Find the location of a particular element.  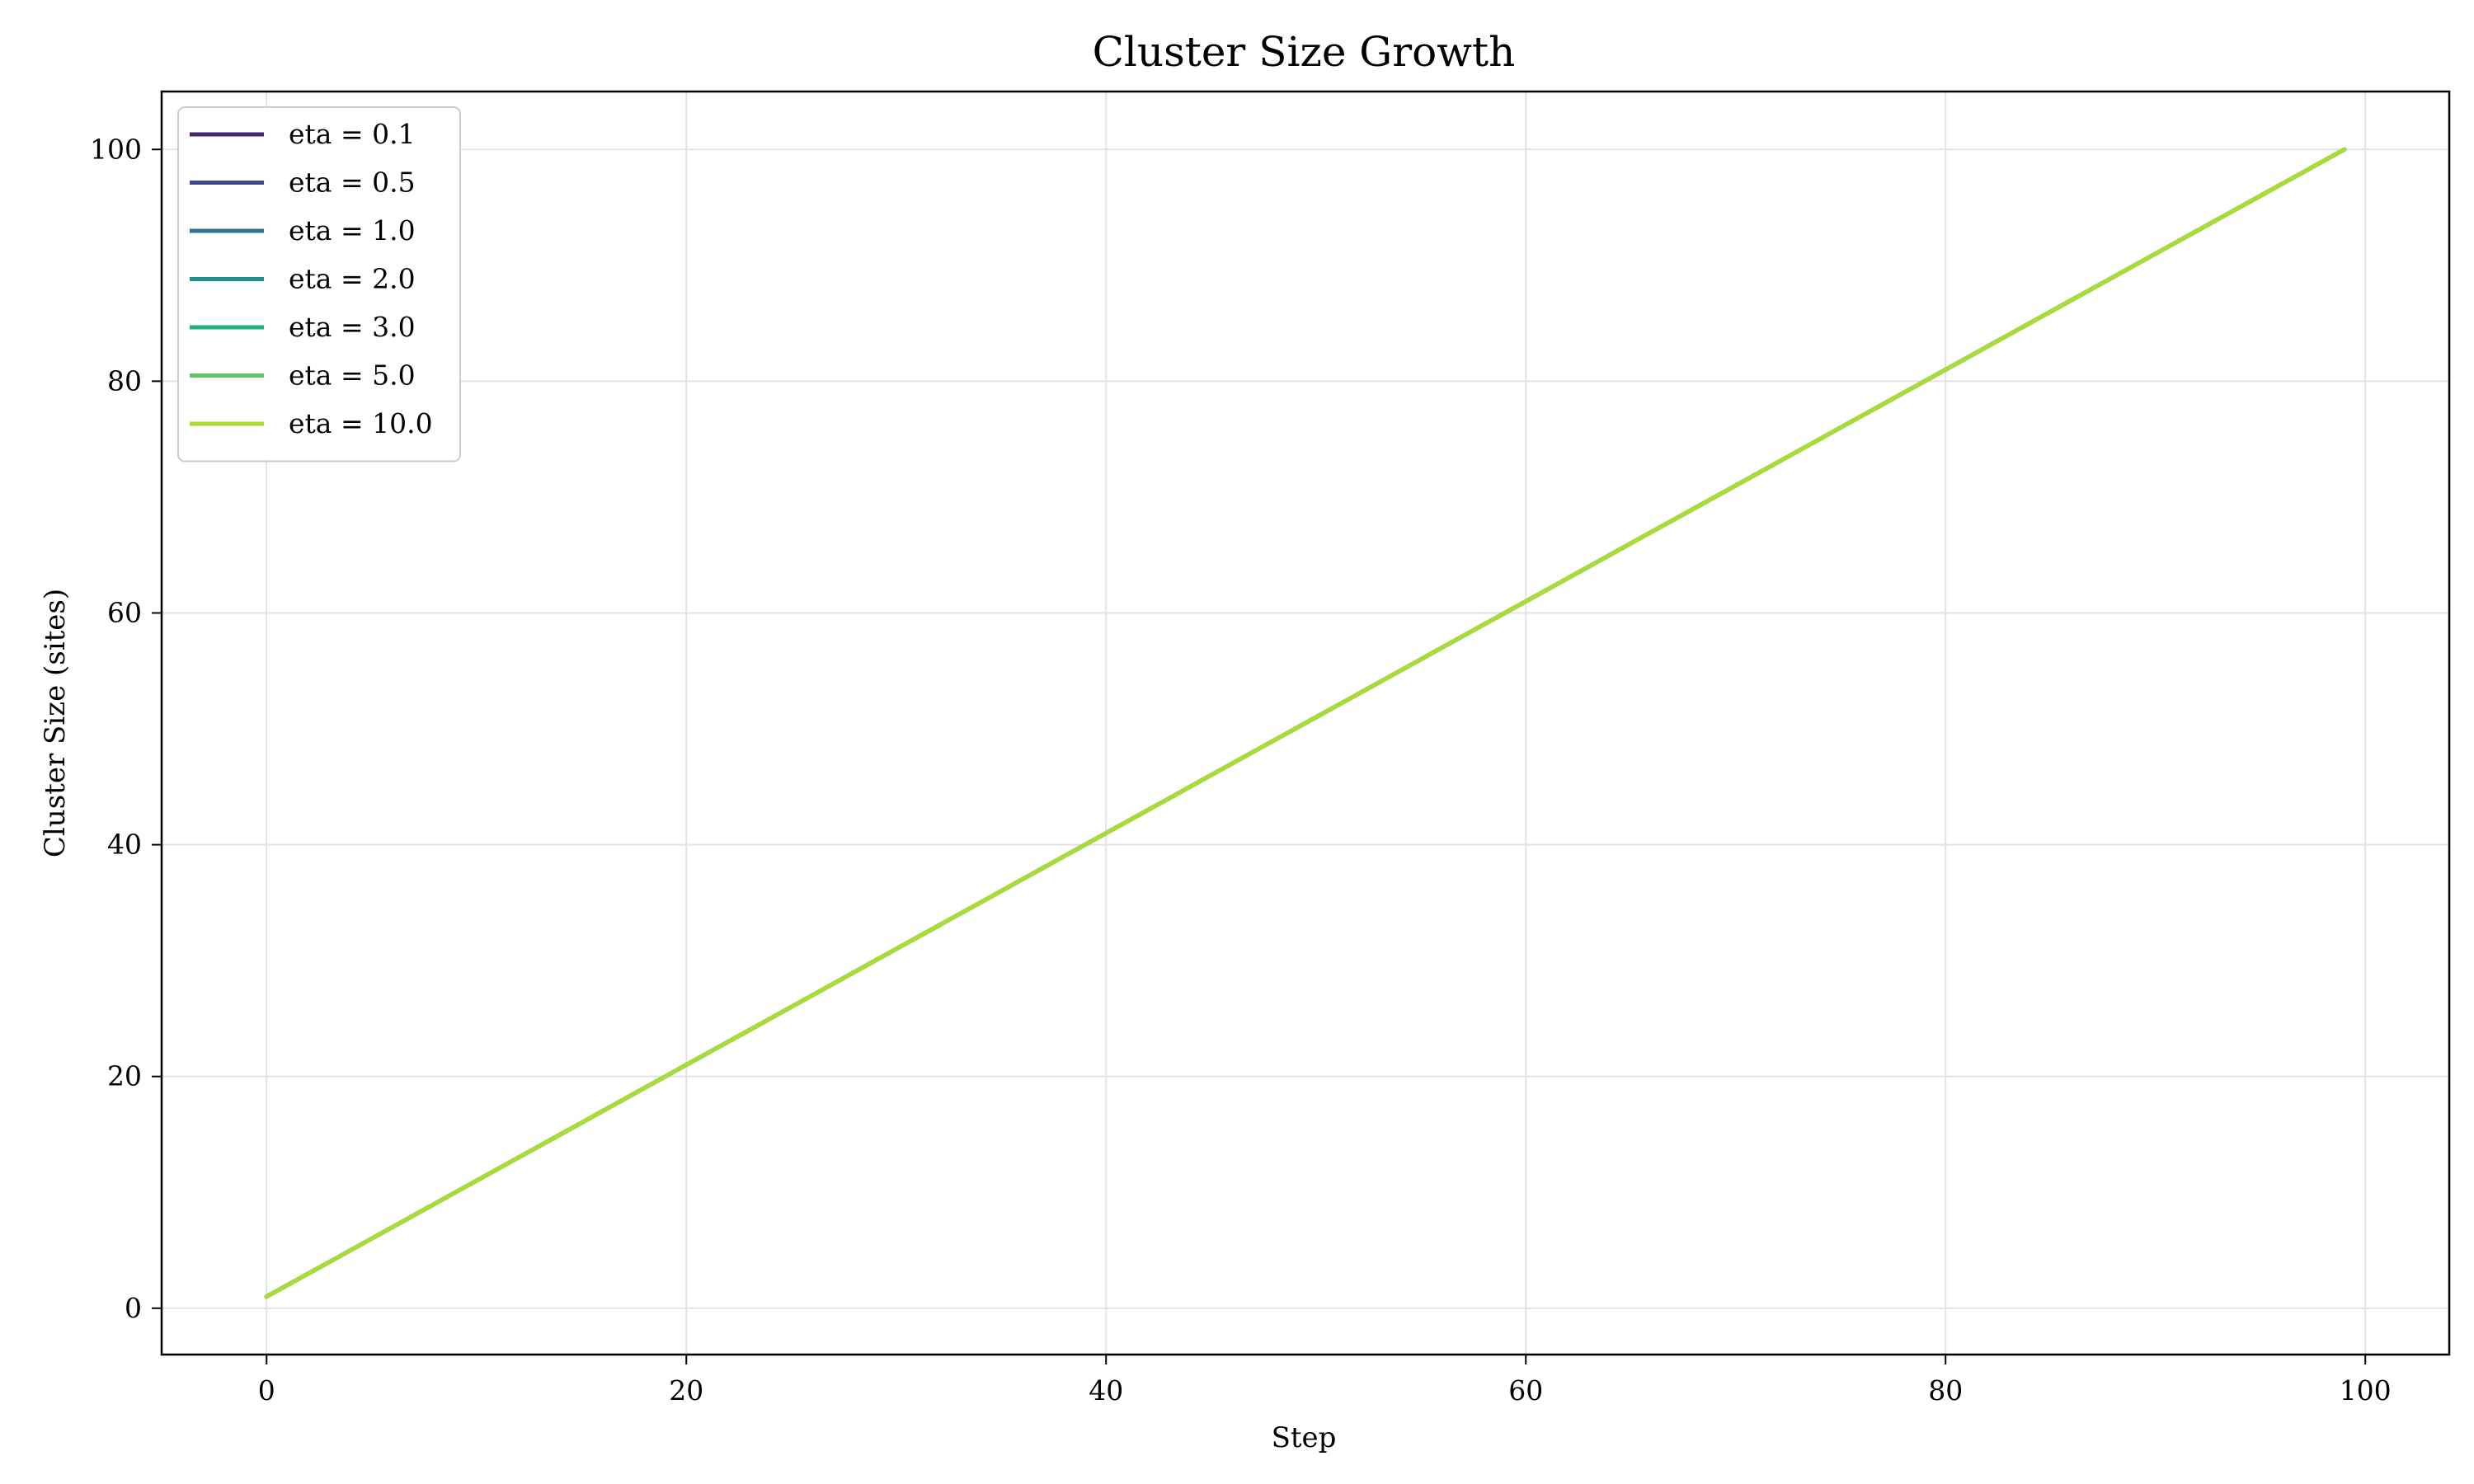

x-tick-label: 40 is located at coordinates (1106, 1390).